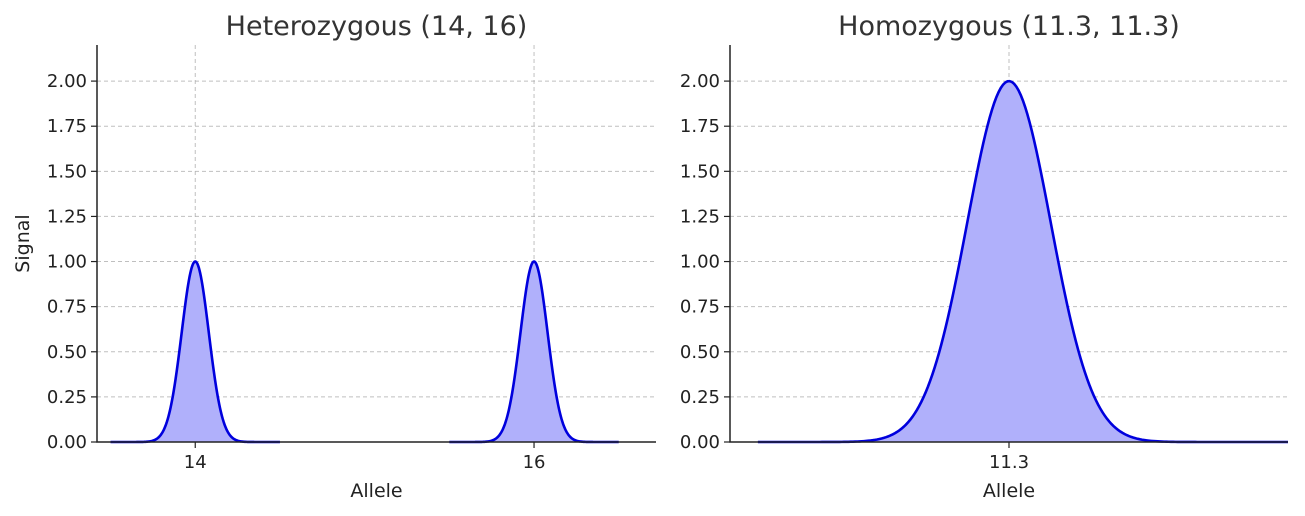 Image resolution: width=1305 pixels, height=516 pixels. I want to click on x-tick-label: 14, so click(195, 462).